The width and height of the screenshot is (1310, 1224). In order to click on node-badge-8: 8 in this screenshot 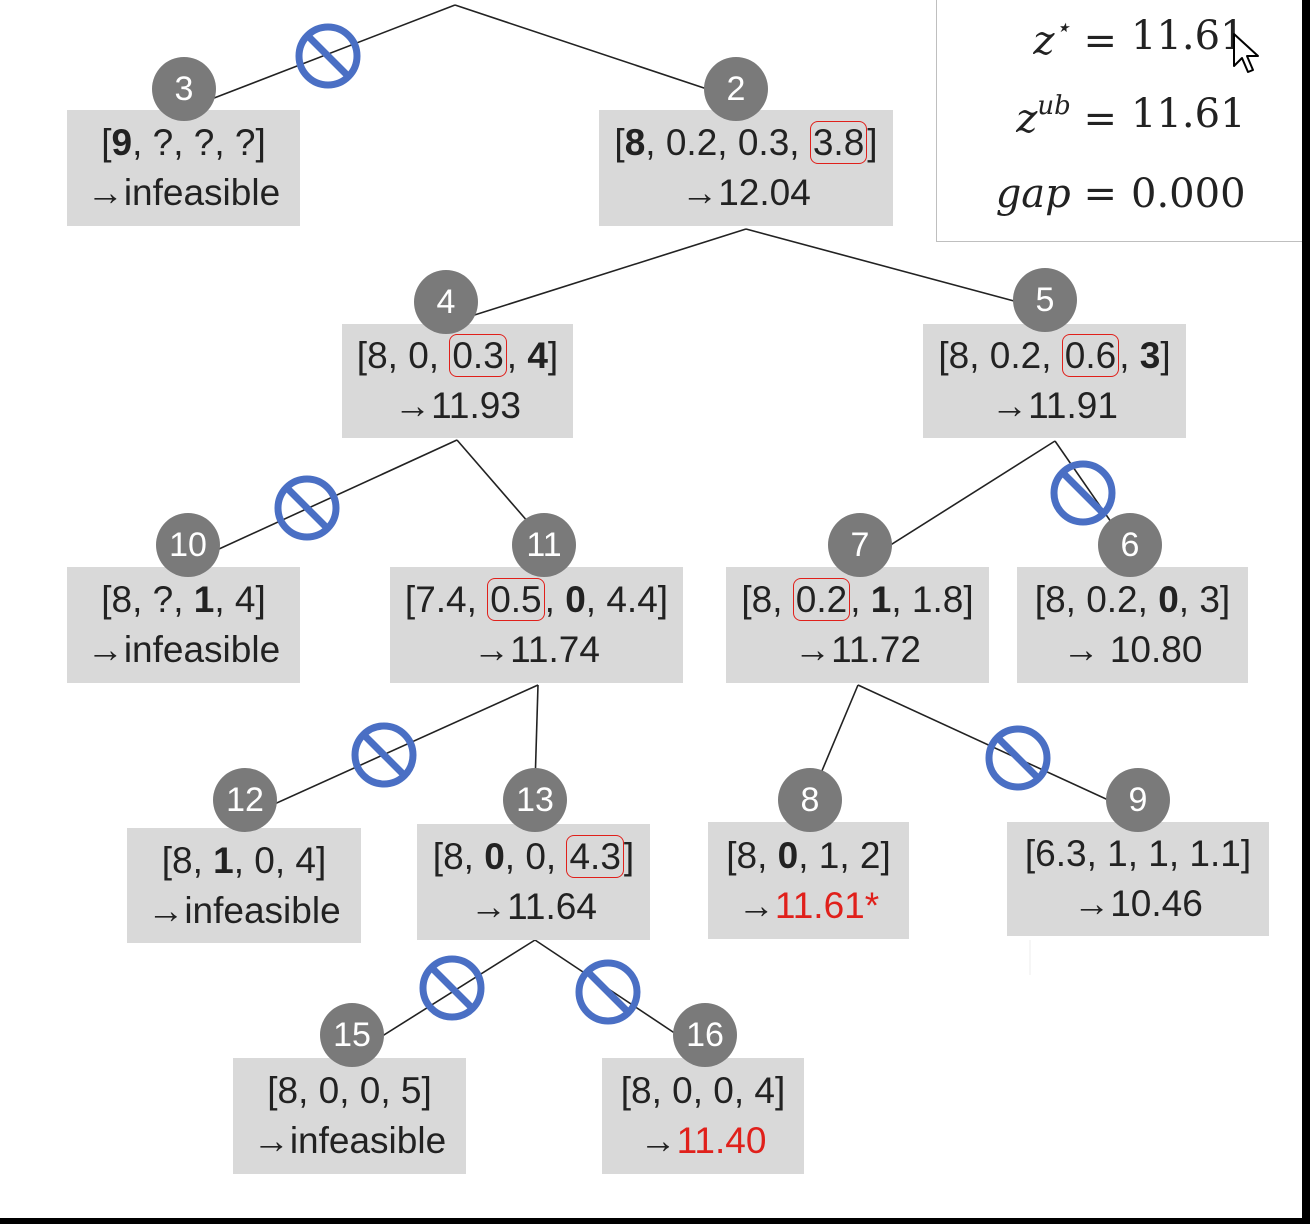, I will do `click(810, 800)`.